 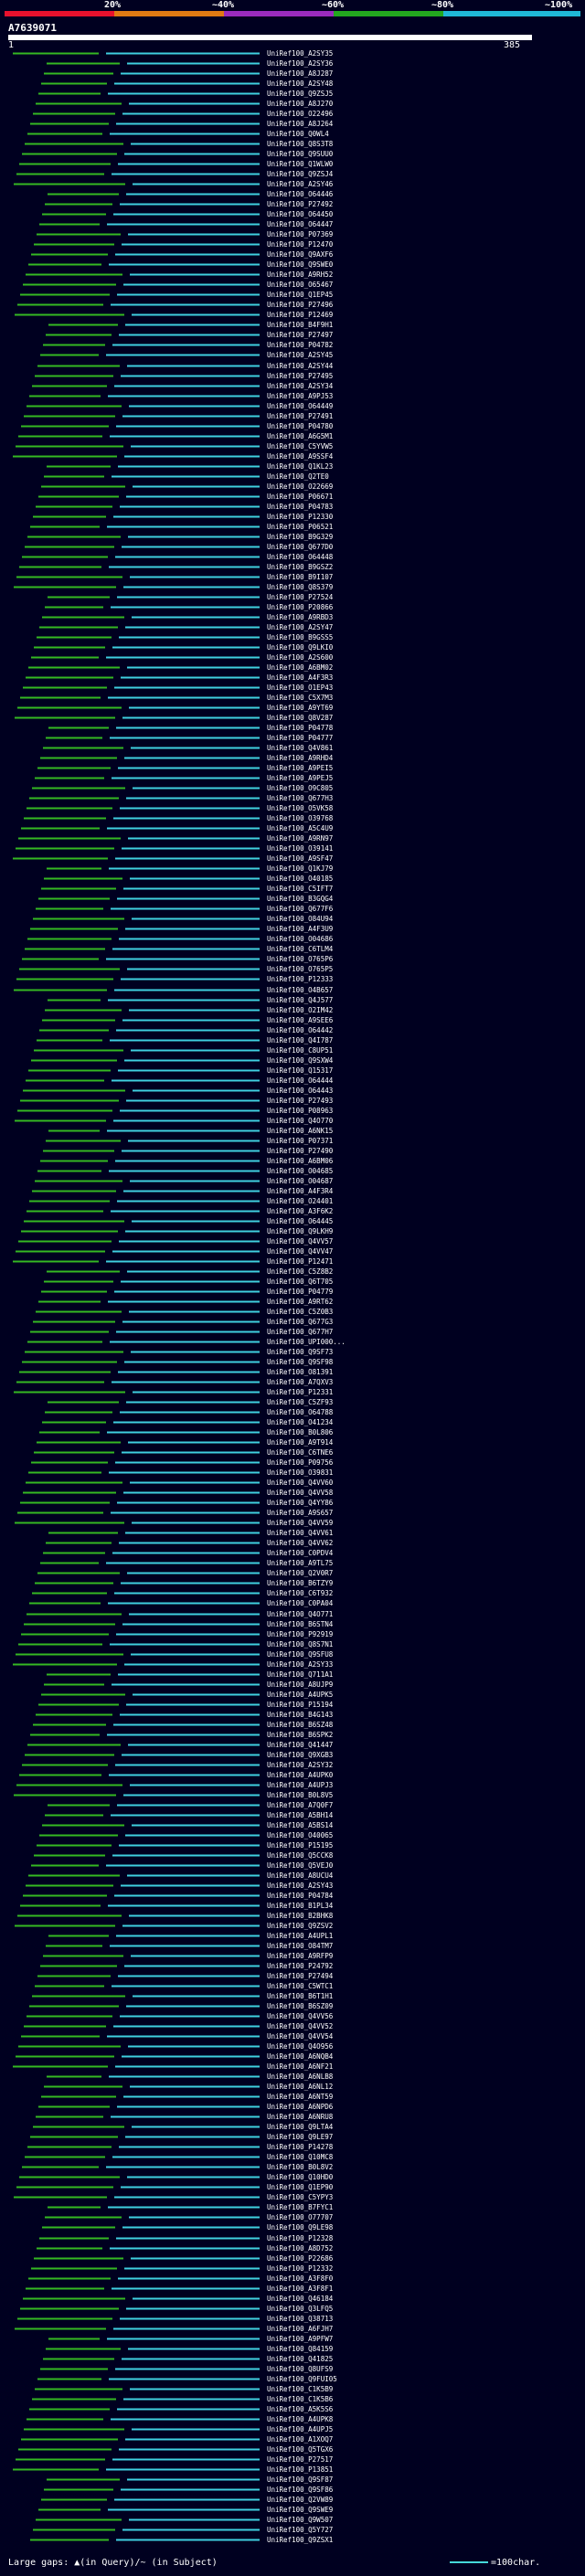 I want to click on hit-label: UniRef100_Q41447, so click(x=300, y=1745).